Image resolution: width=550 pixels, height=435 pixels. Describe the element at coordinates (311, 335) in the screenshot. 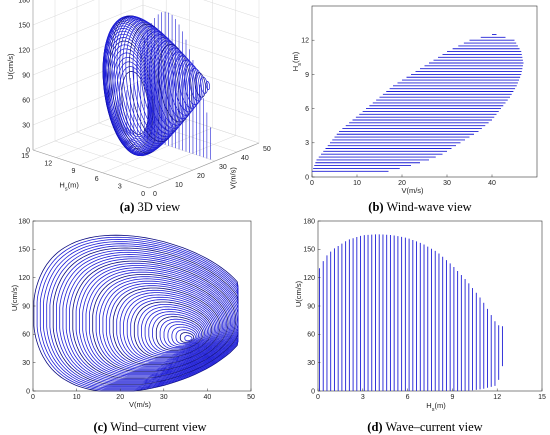

I see `wave-current-y-tick-label: 60` at that location.